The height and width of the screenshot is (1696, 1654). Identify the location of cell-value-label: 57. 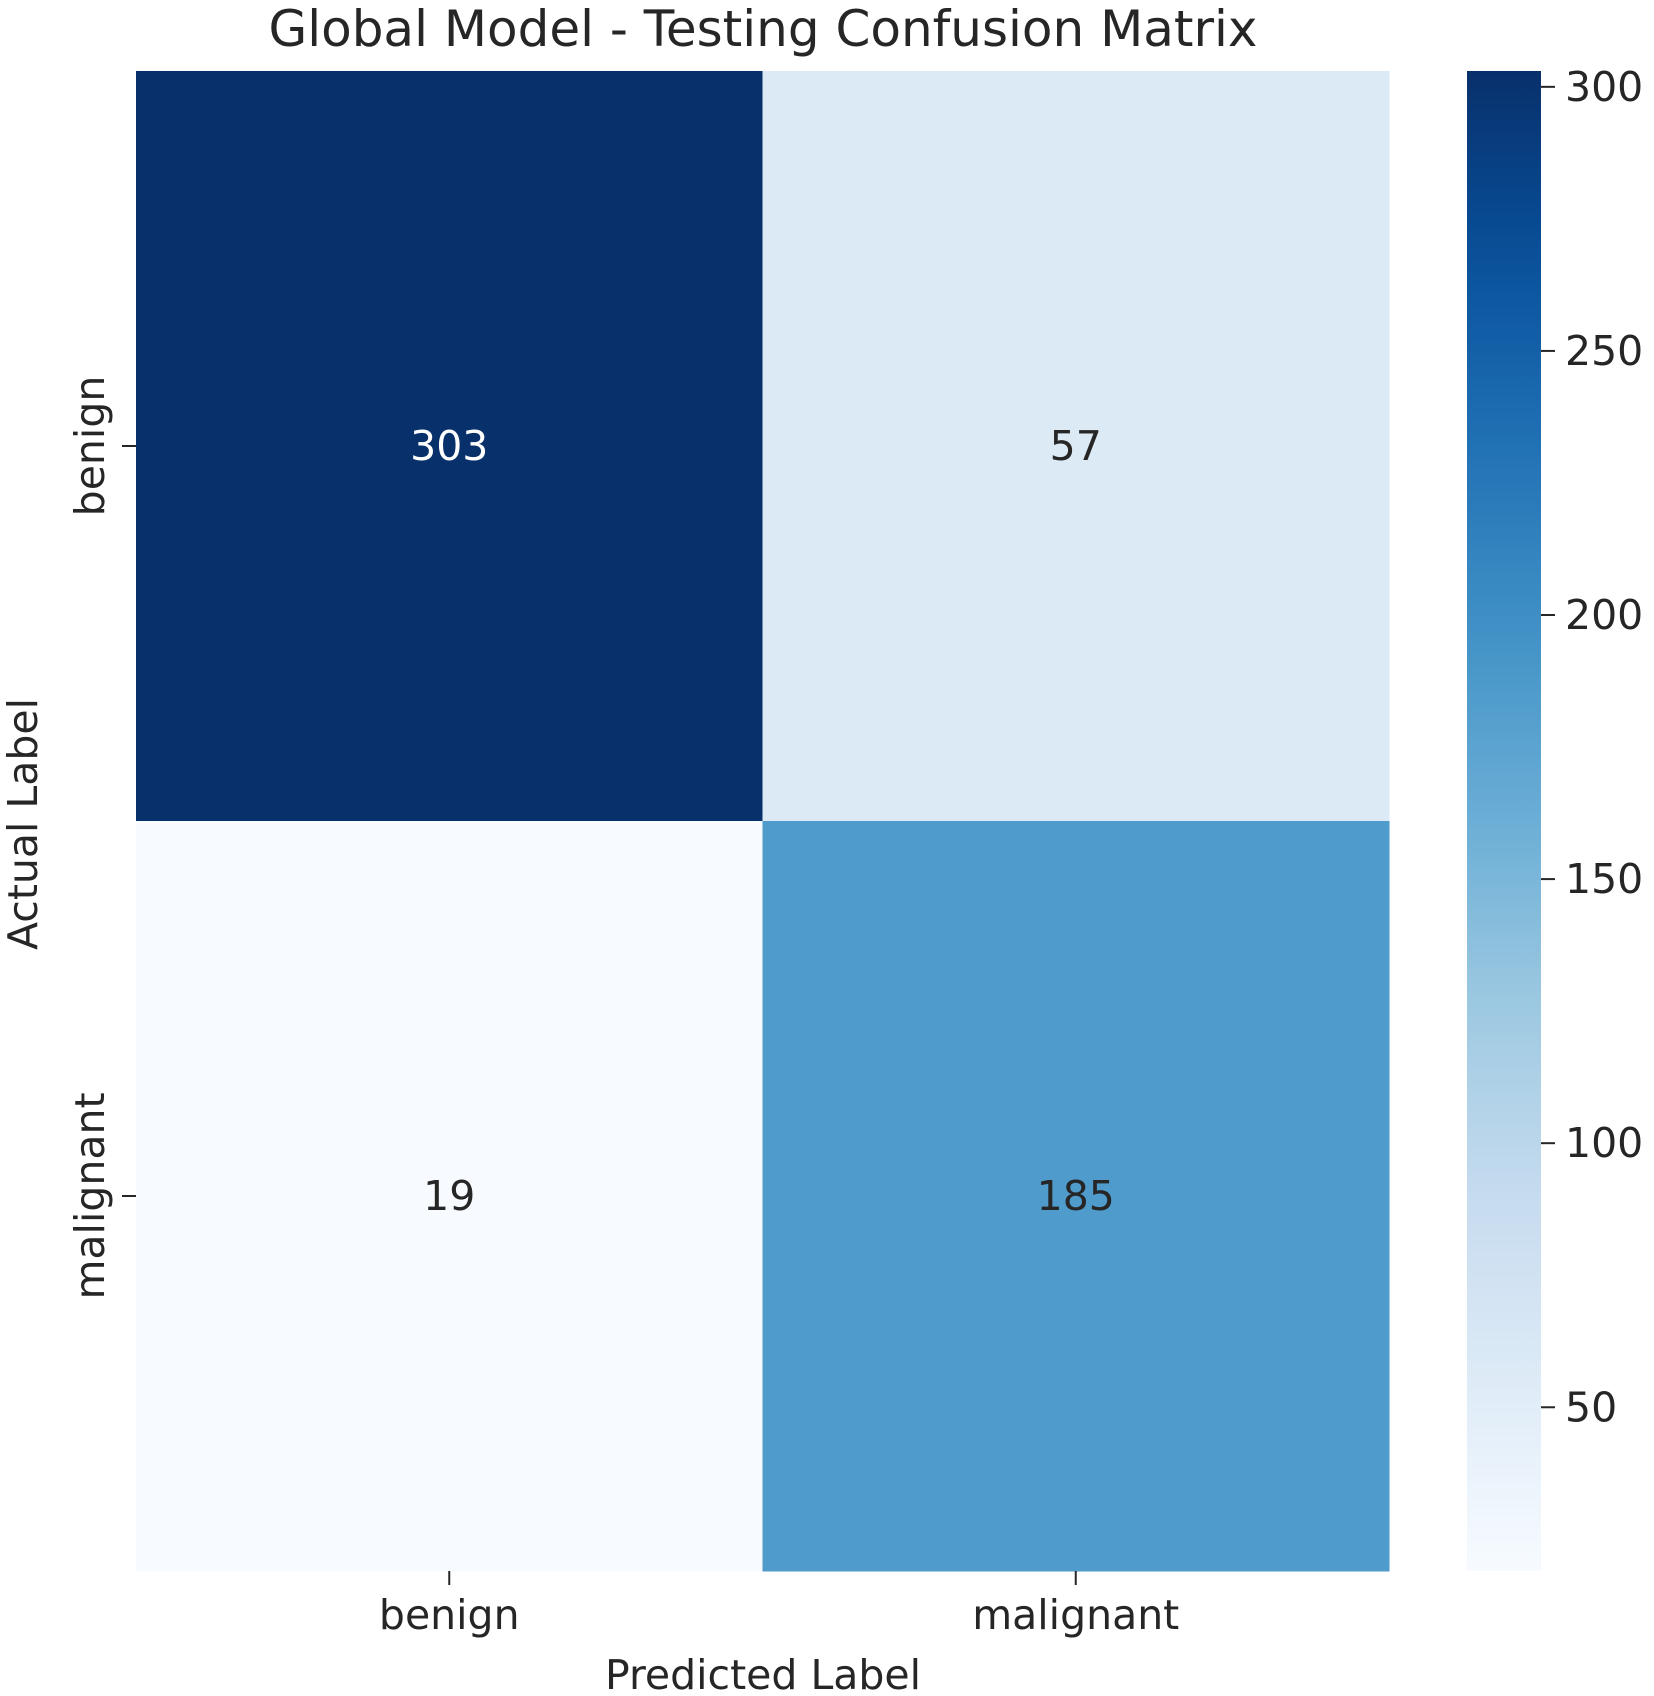
(1076, 446).